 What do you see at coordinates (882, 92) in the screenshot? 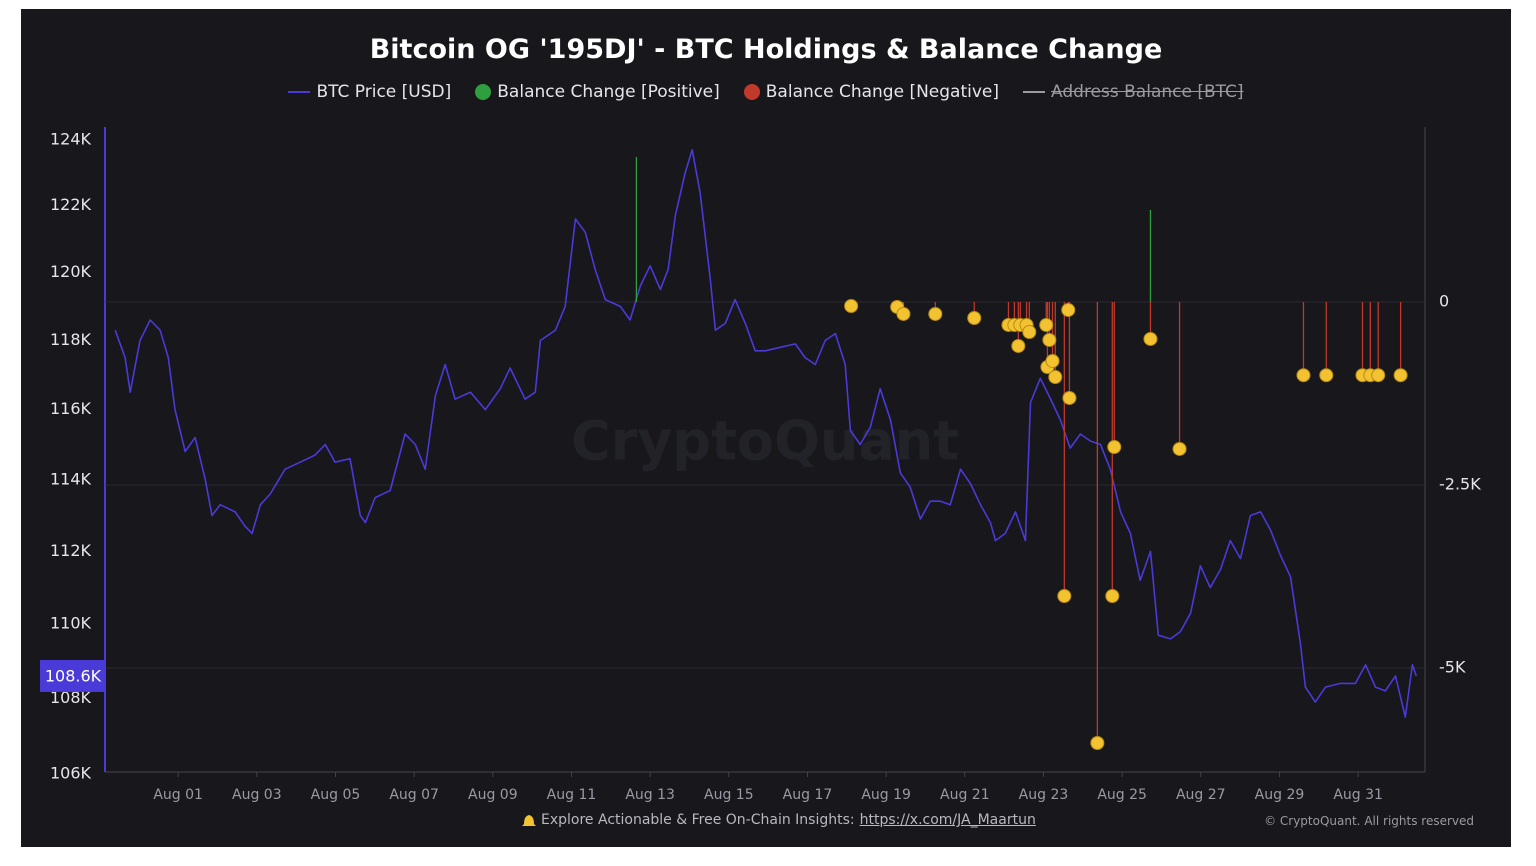
I see `legend-label: Balance Change [Negative]` at bounding box center [882, 92].